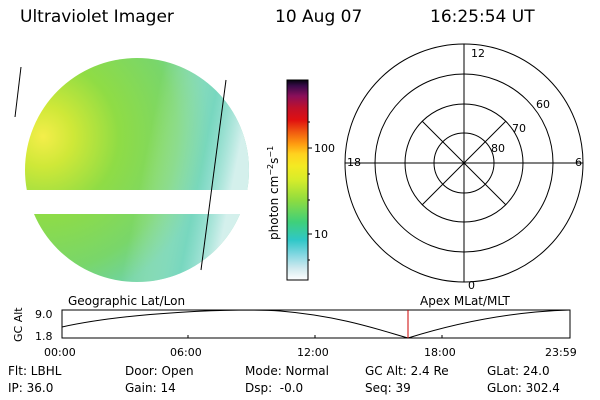 Image resolution: width=600 pixels, height=400 pixels. I want to click on status-gain: Gain: 14, so click(150, 388).